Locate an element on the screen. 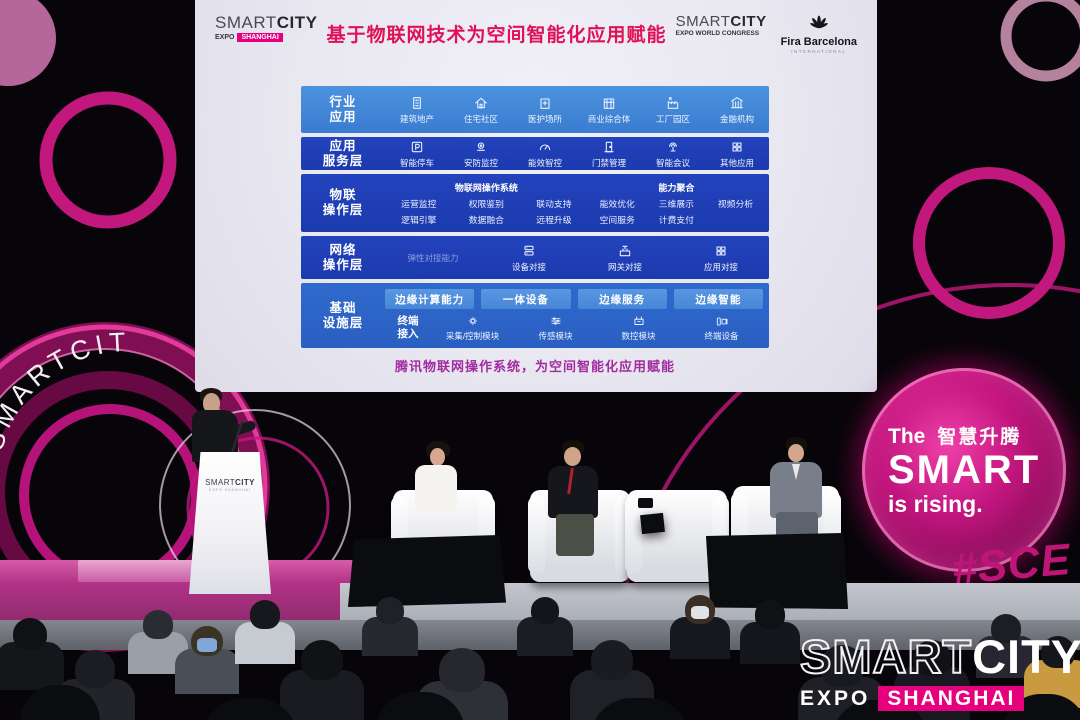 This screenshot has height=720, width=1080. table-cell: 金融机构 is located at coordinates (737, 110).